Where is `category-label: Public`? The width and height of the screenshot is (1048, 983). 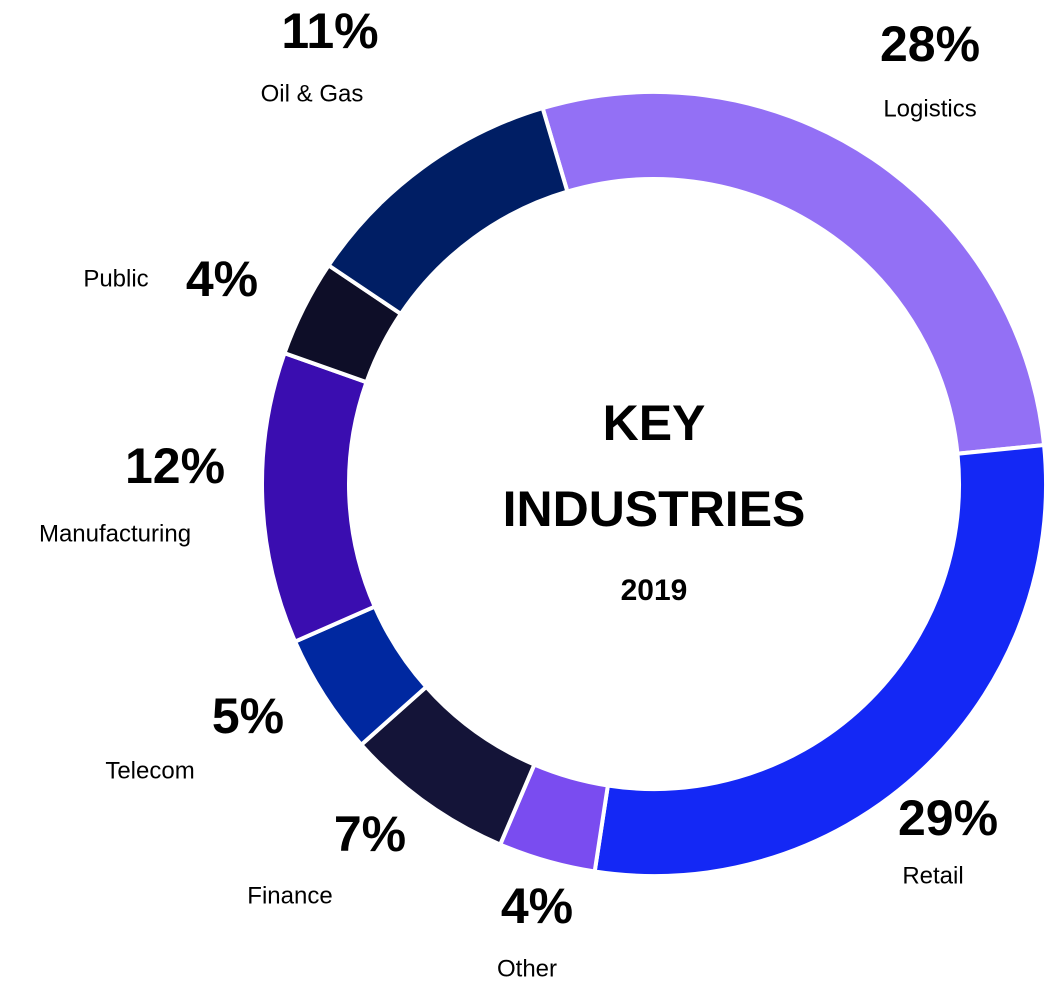 category-label: Public is located at coordinates (115, 278).